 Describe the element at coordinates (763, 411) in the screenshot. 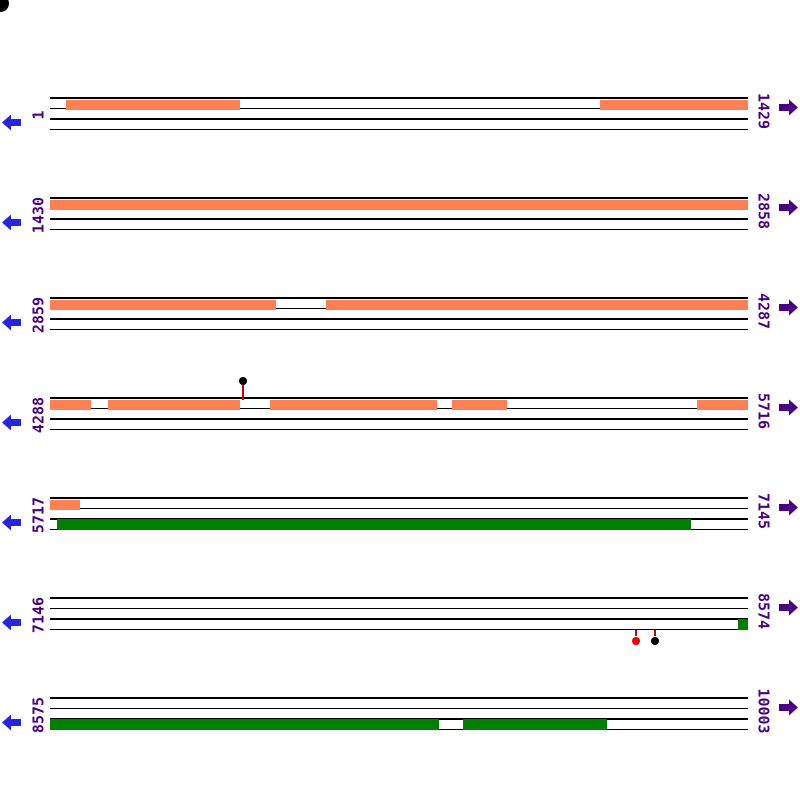

I see `row-end-coordinate: 5716` at that location.